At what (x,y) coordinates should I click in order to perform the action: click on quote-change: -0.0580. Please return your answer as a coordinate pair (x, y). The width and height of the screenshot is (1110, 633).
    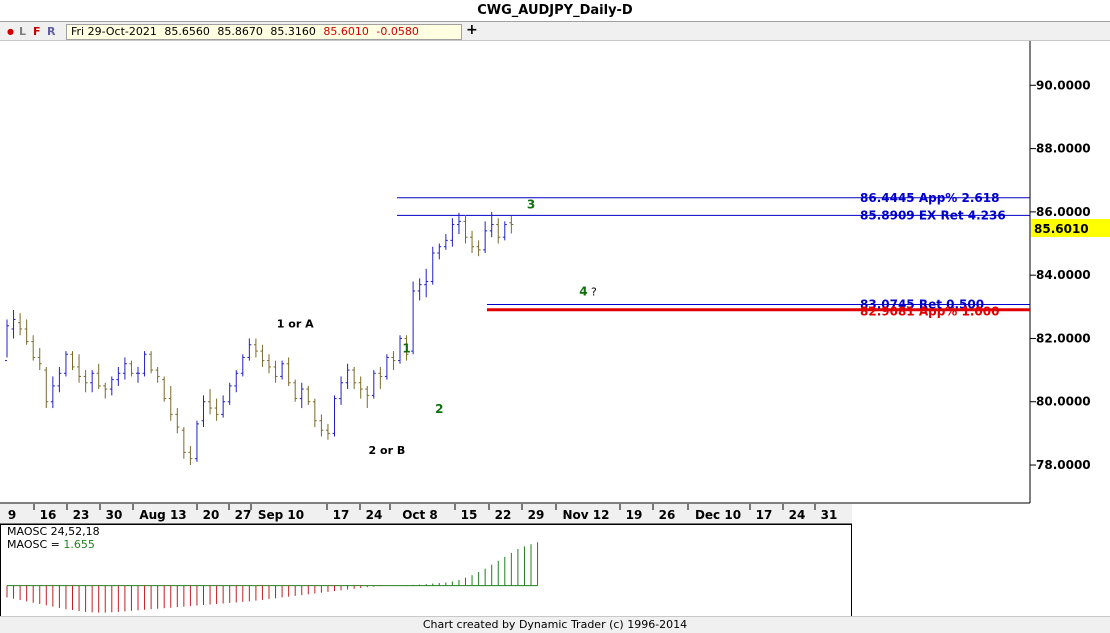
    Looking at the image, I should click on (397, 31).